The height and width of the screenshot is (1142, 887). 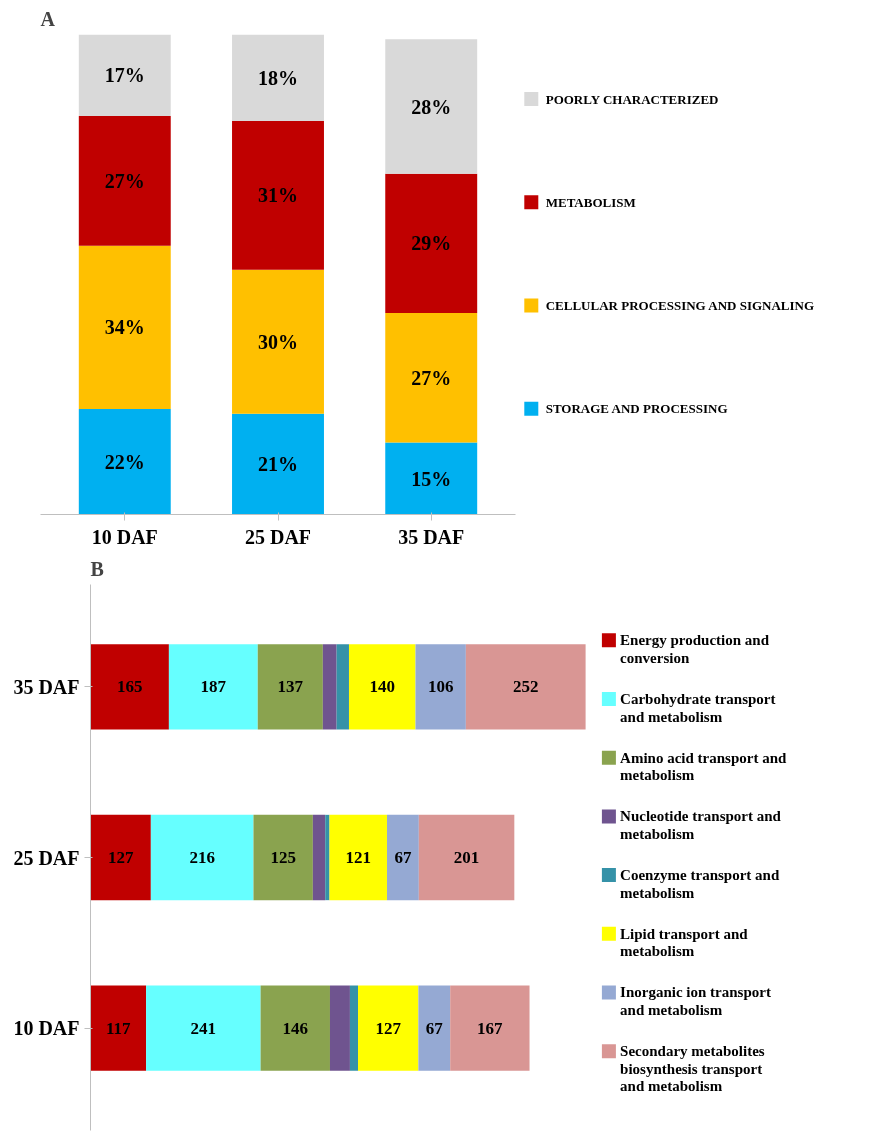 I want to click on data-label: 117, so click(x=119, y=1028).